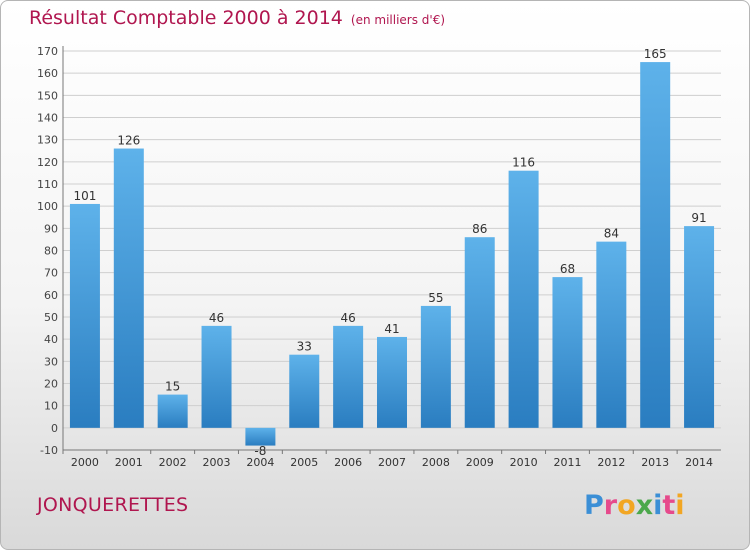 The height and width of the screenshot is (550, 750). I want to click on bar-2011, so click(567, 352).